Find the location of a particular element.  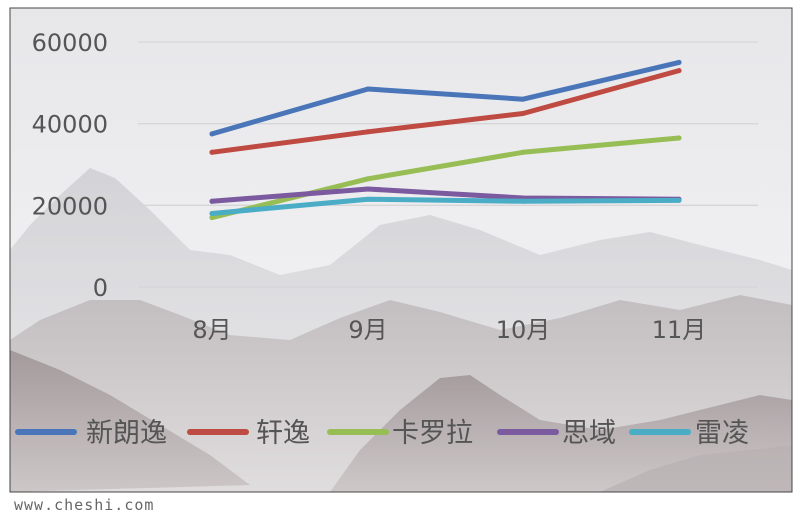

legend: 新朗逸 轩逸 卡罗拉 思域 雷凌 is located at coordinates (382, 433).